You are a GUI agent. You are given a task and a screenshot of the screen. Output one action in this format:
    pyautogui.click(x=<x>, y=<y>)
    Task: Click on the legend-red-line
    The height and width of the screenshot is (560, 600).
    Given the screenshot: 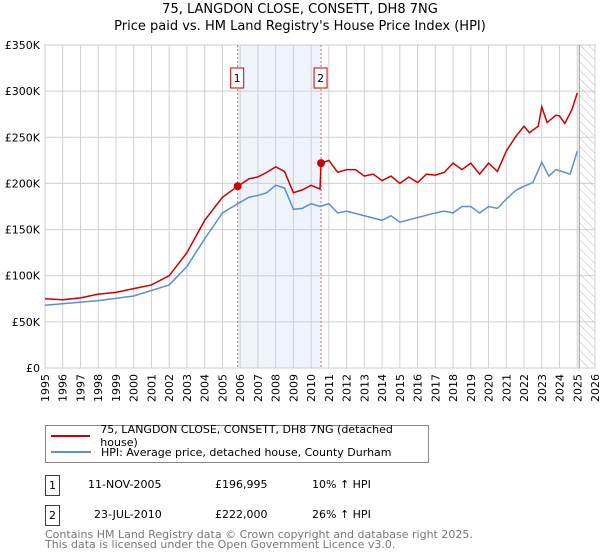 What is the action you would take?
    pyautogui.click(x=71, y=436)
    